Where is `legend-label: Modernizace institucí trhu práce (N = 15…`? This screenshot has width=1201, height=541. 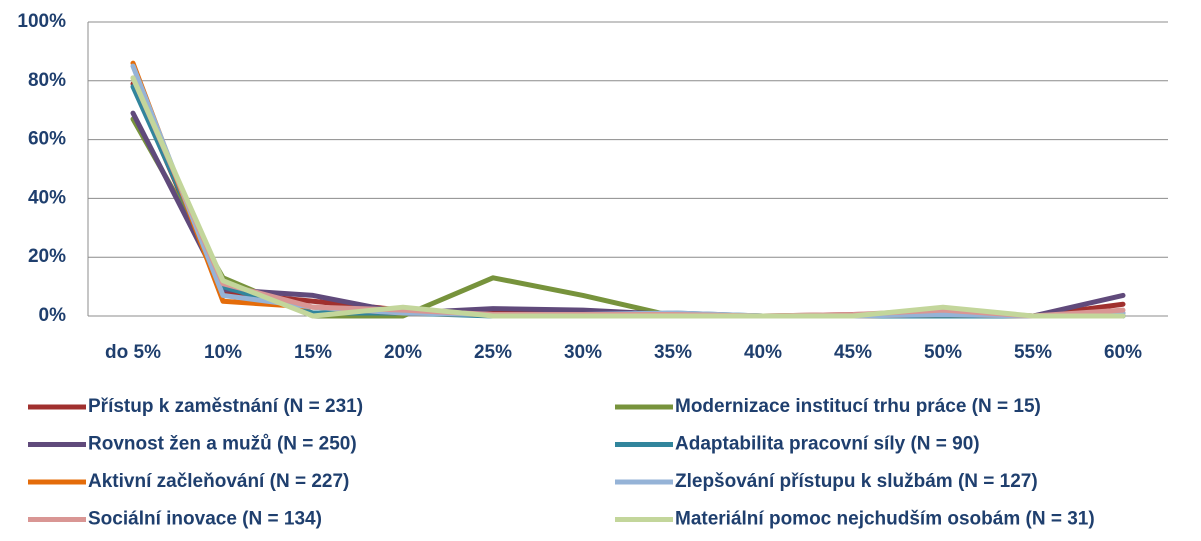
legend-label: Modernizace institucí trhu práce (N = 15… is located at coordinates (858, 406).